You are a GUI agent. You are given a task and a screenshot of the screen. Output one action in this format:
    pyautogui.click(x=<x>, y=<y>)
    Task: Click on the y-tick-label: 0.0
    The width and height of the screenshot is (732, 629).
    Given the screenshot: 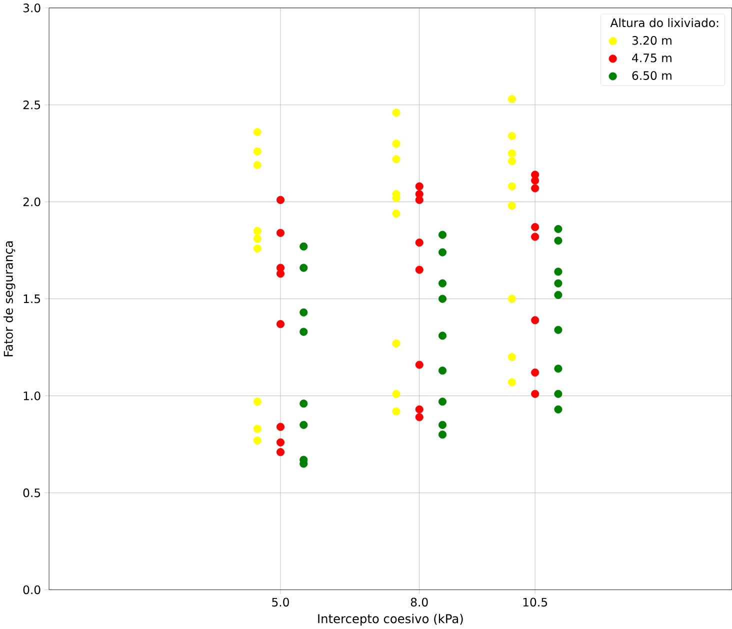 What is the action you would take?
    pyautogui.click(x=31, y=589)
    